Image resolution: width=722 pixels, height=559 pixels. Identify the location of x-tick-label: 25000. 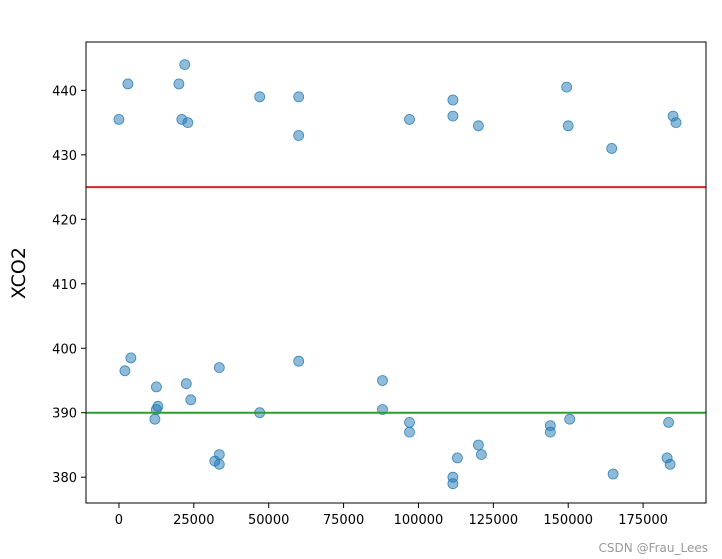
(193, 520).